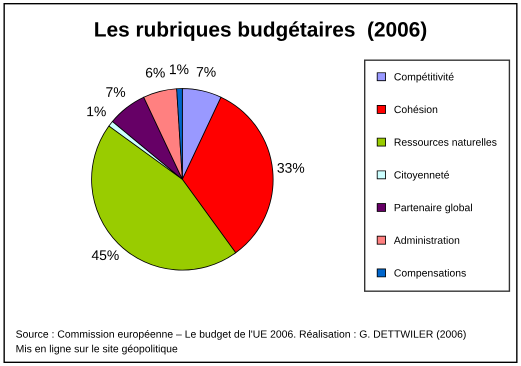 The height and width of the screenshot is (366, 521). What do you see at coordinates (421, 175) in the screenshot?
I see `legend-label: Citoyenneté` at bounding box center [421, 175].